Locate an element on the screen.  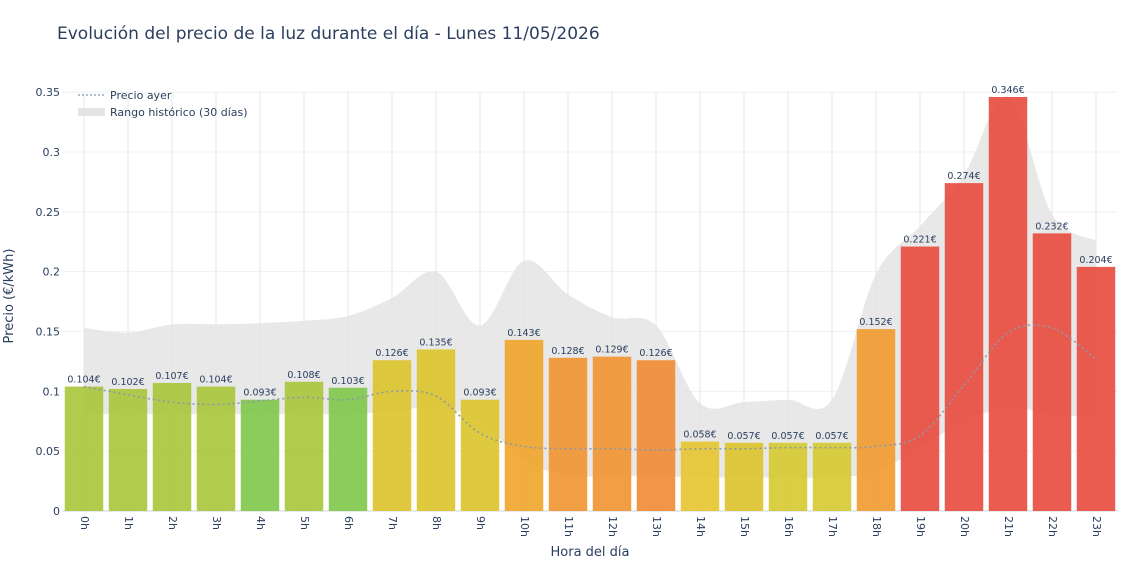
data-label-14h: 0.058€ is located at coordinates (699, 435).